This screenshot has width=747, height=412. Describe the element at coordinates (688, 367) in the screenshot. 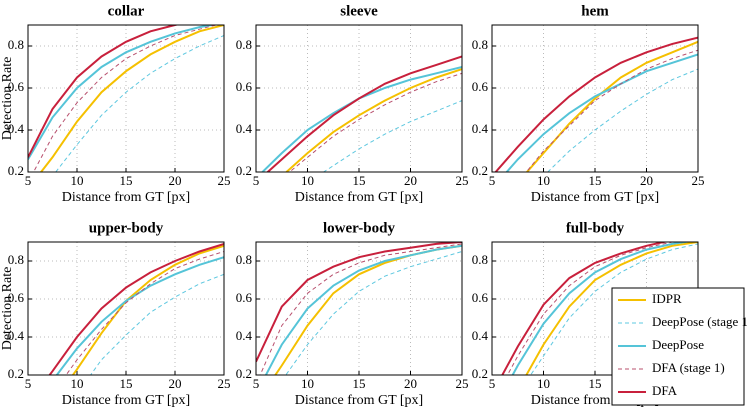

I see `legend-label: DFA (stage 1)` at that location.